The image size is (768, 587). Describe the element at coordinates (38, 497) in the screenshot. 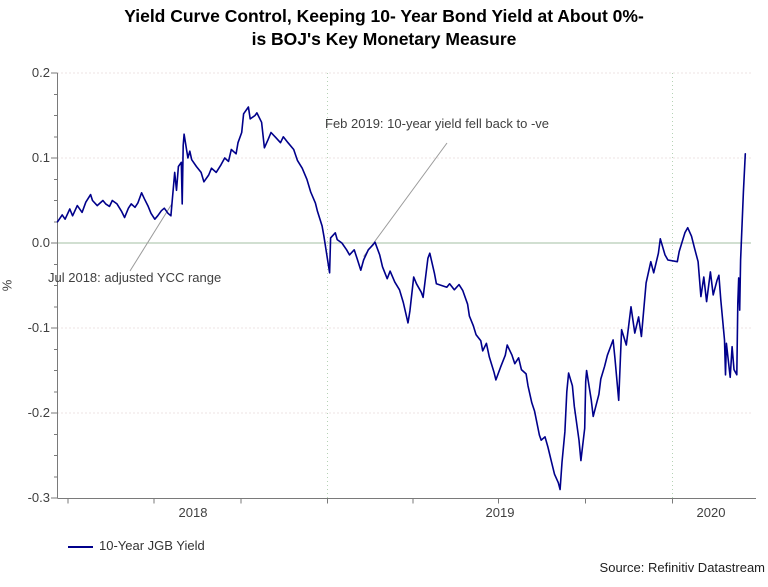

I see `y-tick-label: -0.3` at that location.